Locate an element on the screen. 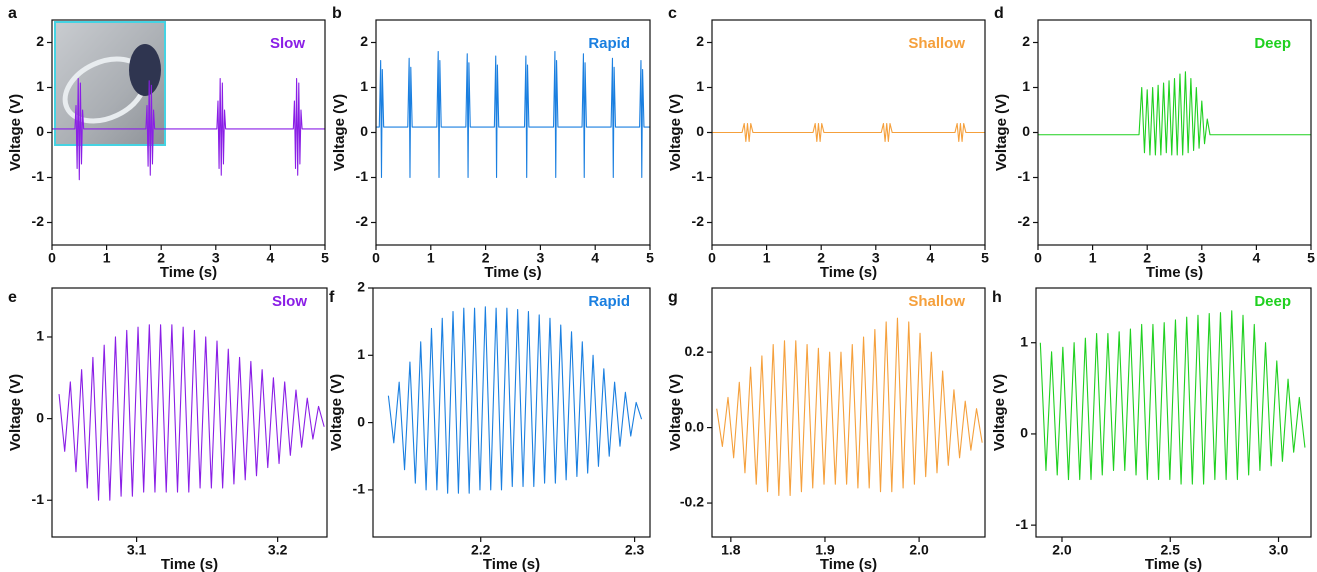 The width and height of the screenshot is (1317, 572). x-tick-label: 1.8 is located at coordinates (731, 550).